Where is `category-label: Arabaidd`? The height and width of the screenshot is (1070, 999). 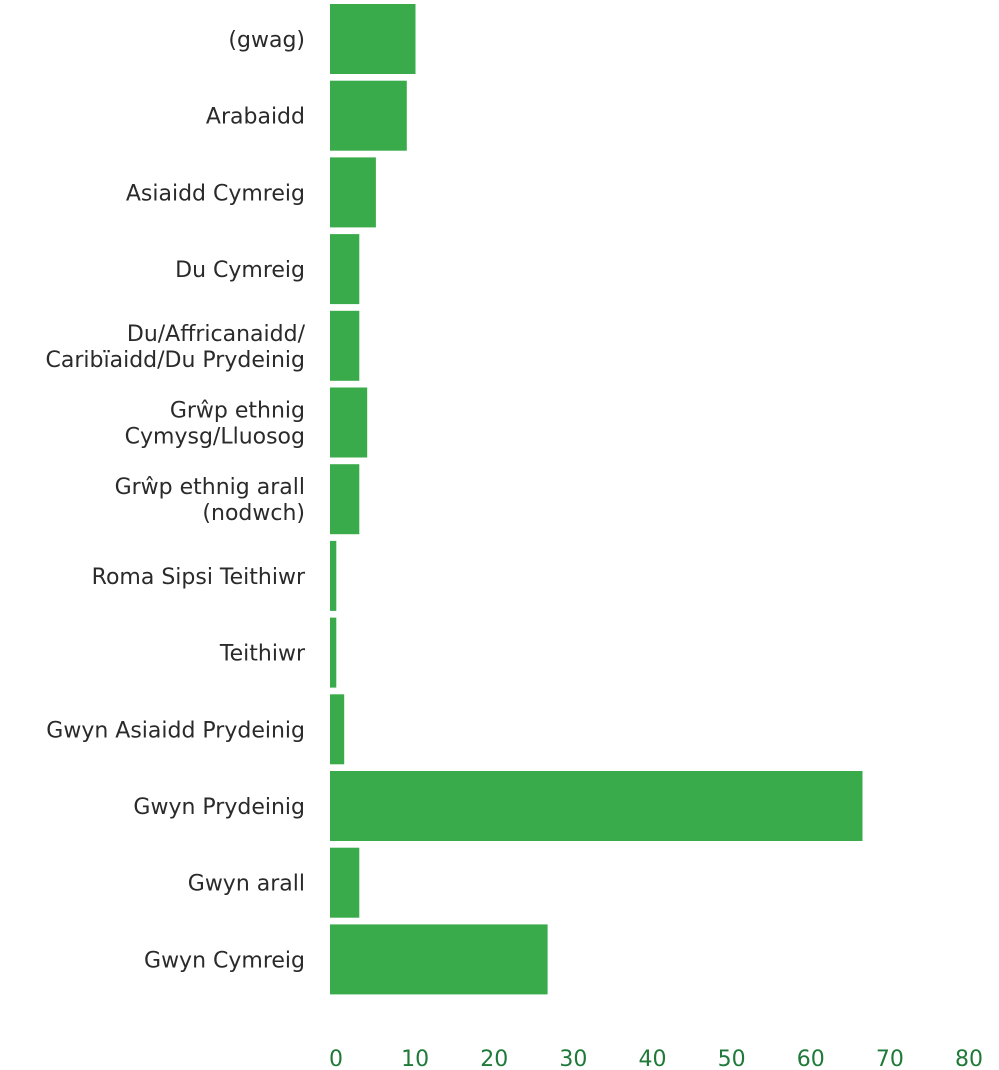
category-label: Arabaidd is located at coordinates (255, 117).